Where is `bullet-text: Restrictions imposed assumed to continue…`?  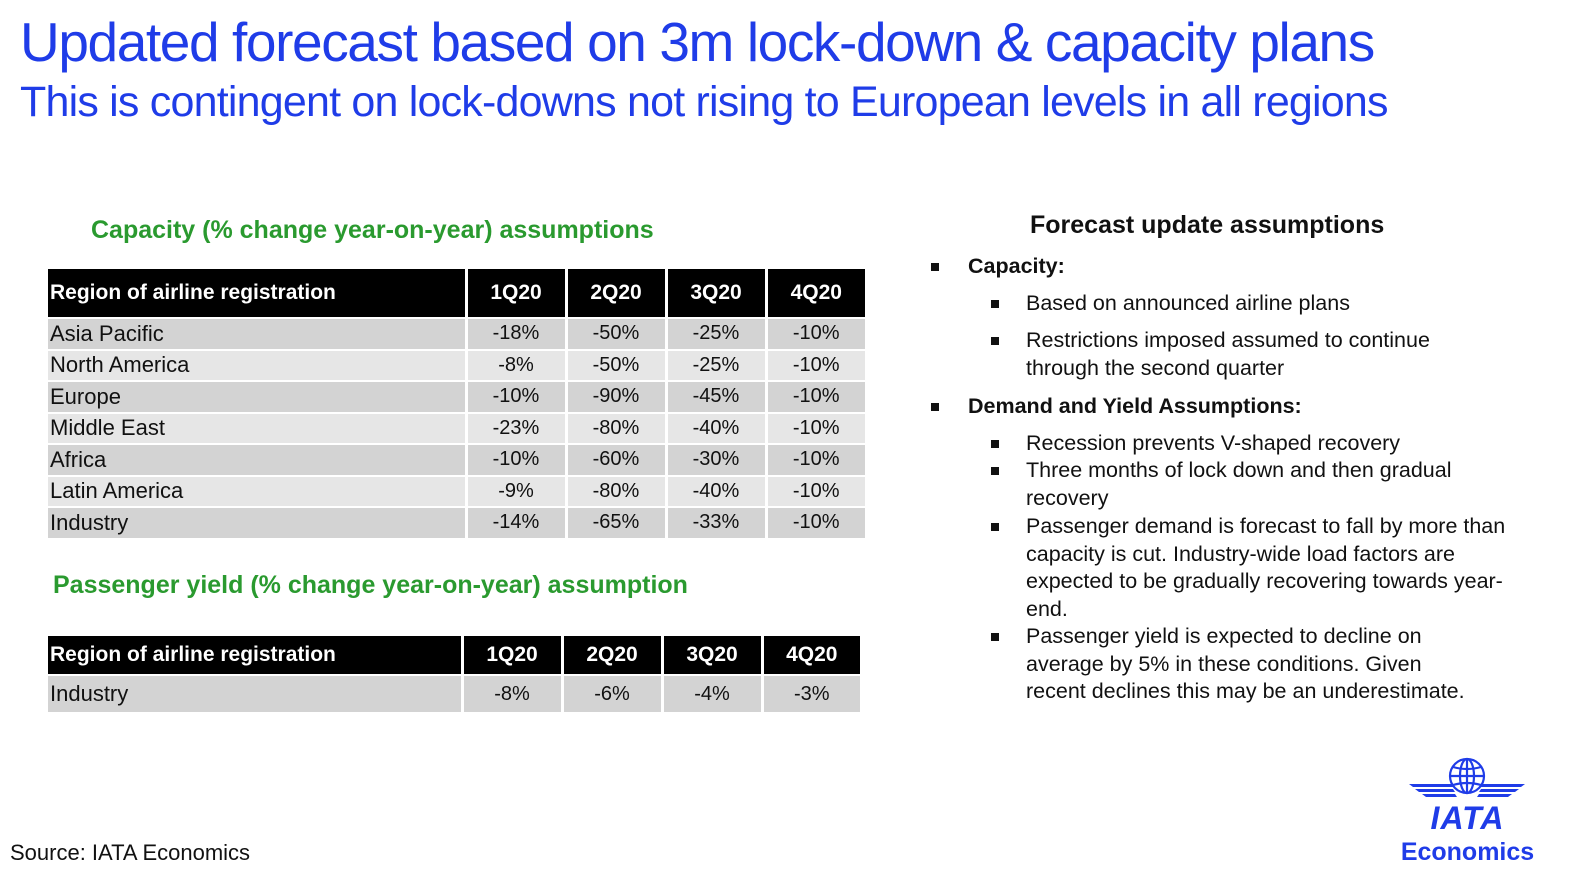
bullet-text: Restrictions imposed assumed to continue… is located at coordinates (1228, 354).